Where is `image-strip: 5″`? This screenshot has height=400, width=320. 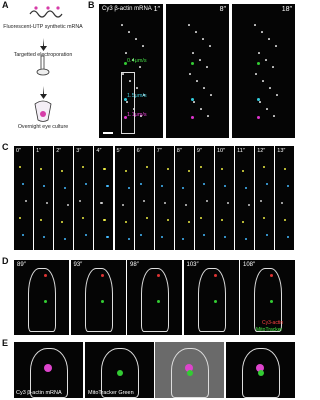 image-strip: 5″ is located at coordinates (124, 198).